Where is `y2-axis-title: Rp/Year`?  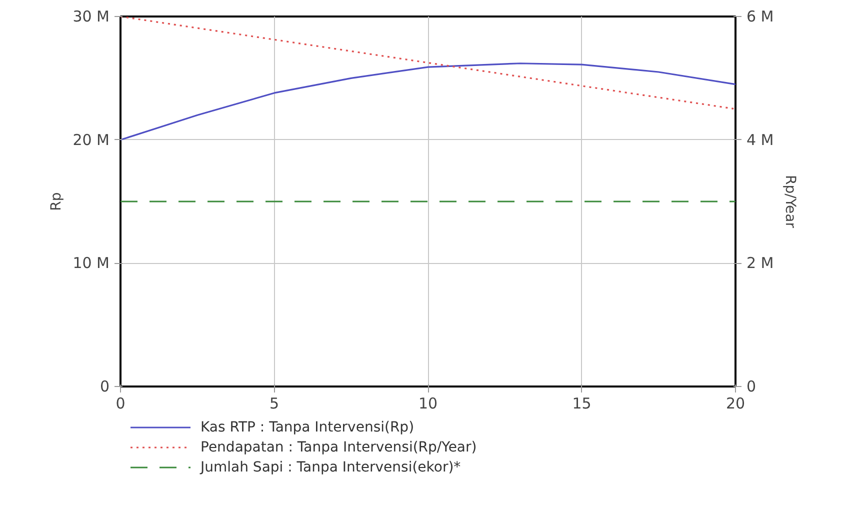 y2-axis-title: Rp/Year is located at coordinates (790, 201).